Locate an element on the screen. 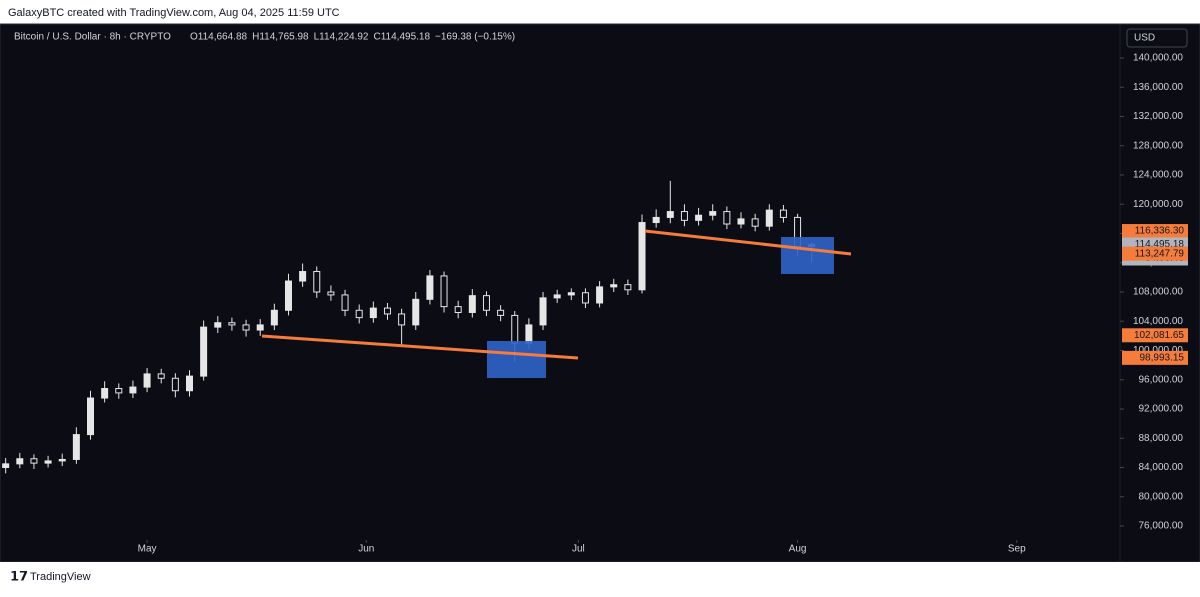 Image resolution: width=1200 pixels, height=597 pixels. price-label: 116,336.30 is located at coordinates (1160, 231).